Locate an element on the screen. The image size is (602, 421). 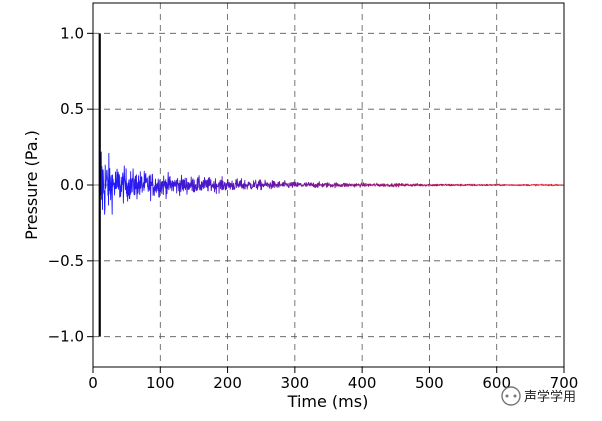
signal-series is located at coordinates (331, 182).